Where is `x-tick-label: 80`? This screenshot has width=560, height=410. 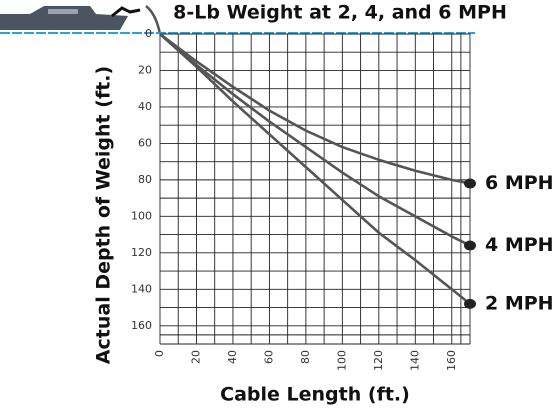
x-tick-label: 80 is located at coordinates (305, 357).